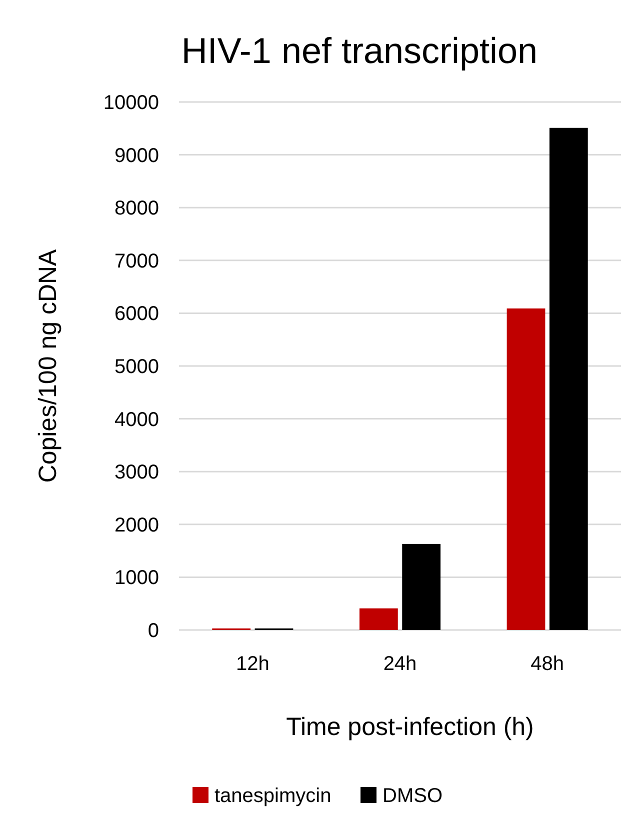 The width and height of the screenshot is (639, 831). Describe the element at coordinates (48, 365) in the screenshot. I see `y-axis-title: Copies/100 ng cDNA` at that location.